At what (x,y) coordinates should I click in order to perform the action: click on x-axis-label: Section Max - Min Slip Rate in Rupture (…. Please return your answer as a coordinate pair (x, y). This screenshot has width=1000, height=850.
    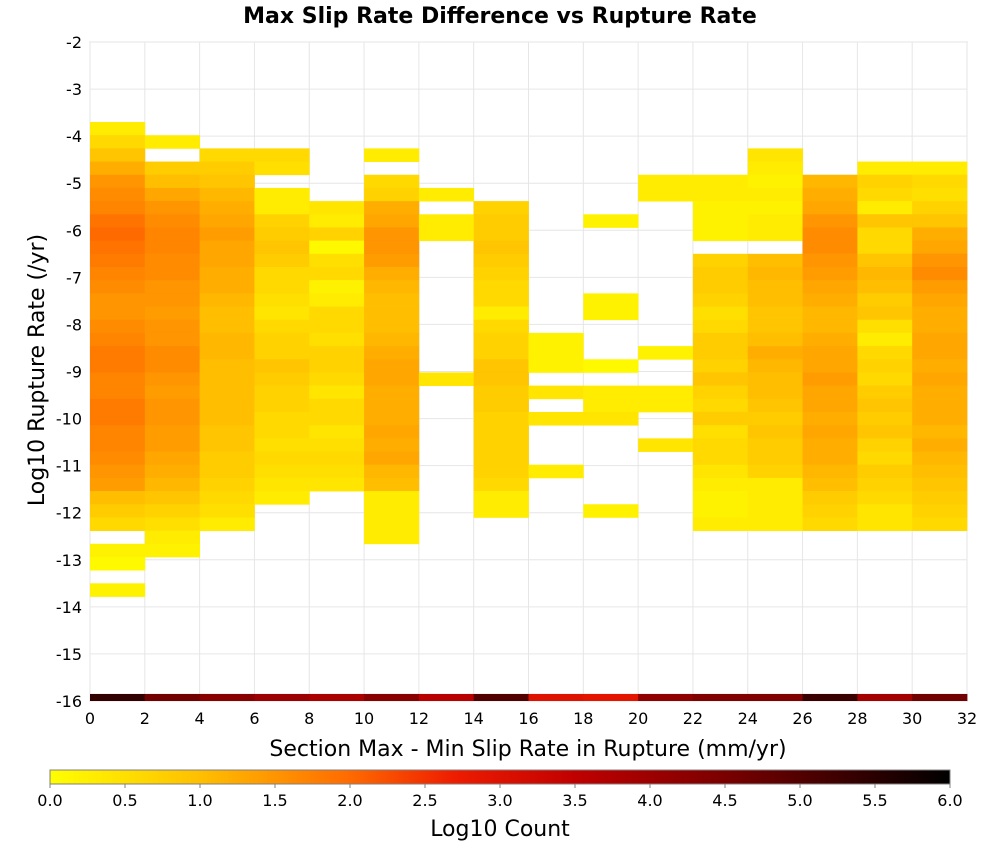
    Looking at the image, I should click on (527, 749).